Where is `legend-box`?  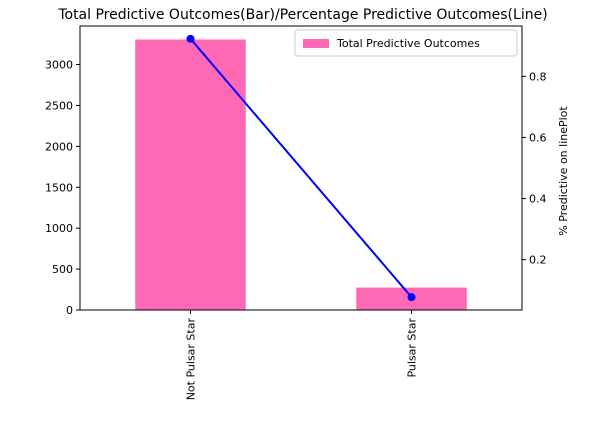
legend-box is located at coordinates (406, 43).